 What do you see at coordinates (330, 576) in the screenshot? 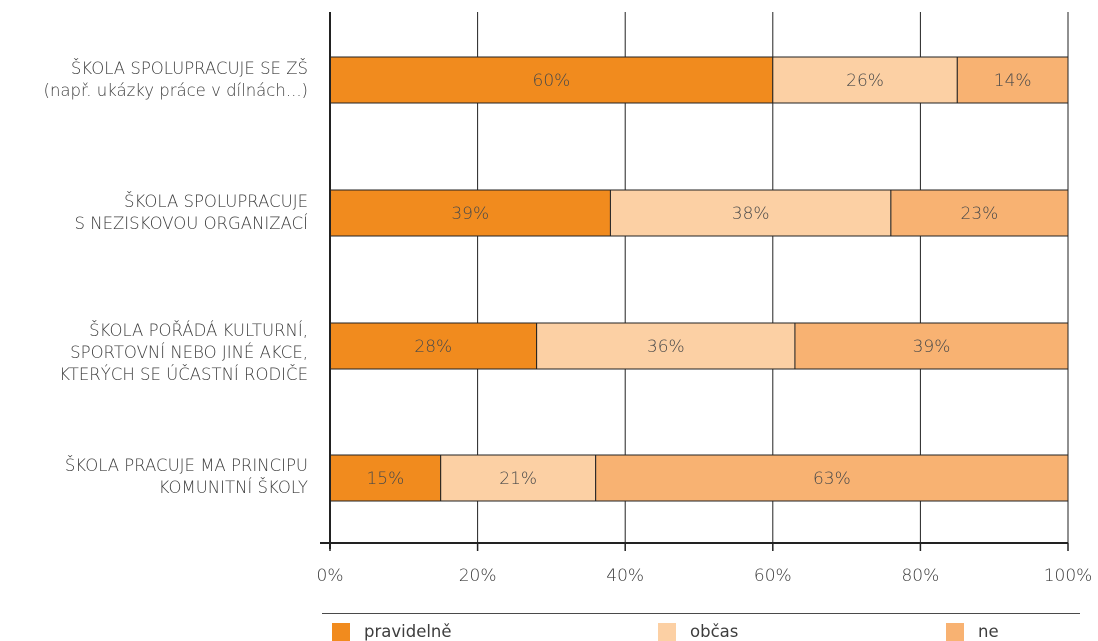
I see `x-tick-label: 0%` at bounding box center [330, 576].